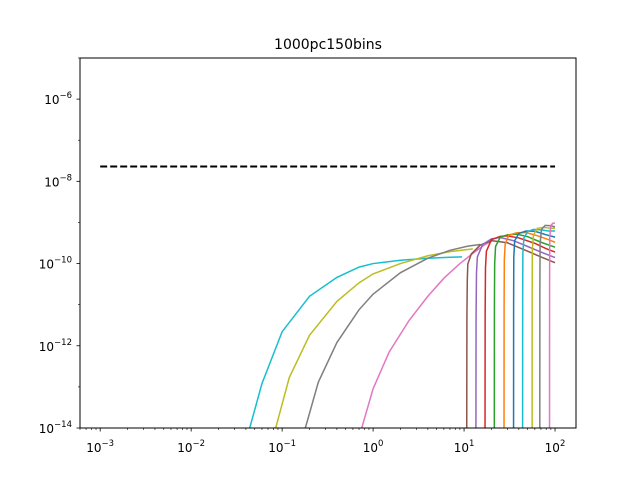 This screenshot has width=640, height=480. I want to click on x-tick-label-exponent: −1, so click(289, 444).